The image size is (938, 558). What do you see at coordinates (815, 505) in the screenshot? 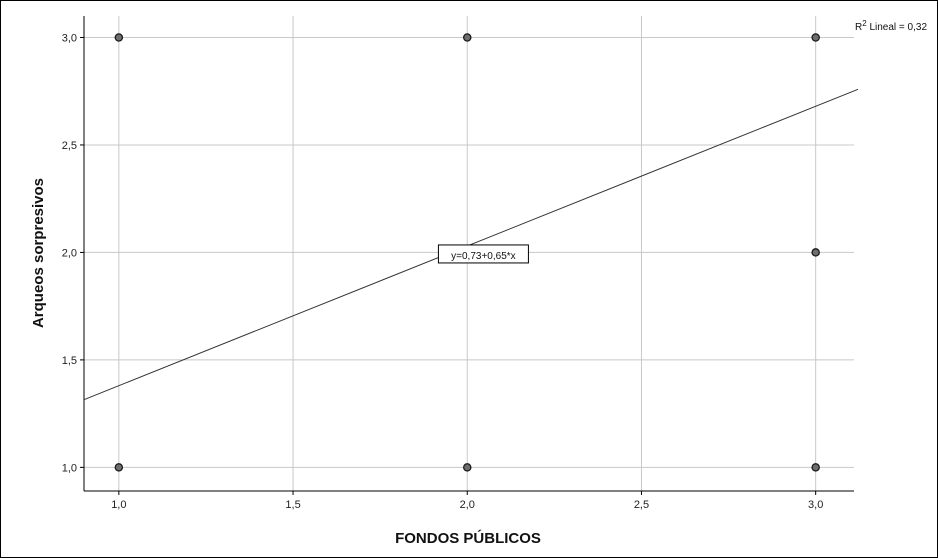
I see `x-tick-label: 3,0` at bounding box center [815, 505].